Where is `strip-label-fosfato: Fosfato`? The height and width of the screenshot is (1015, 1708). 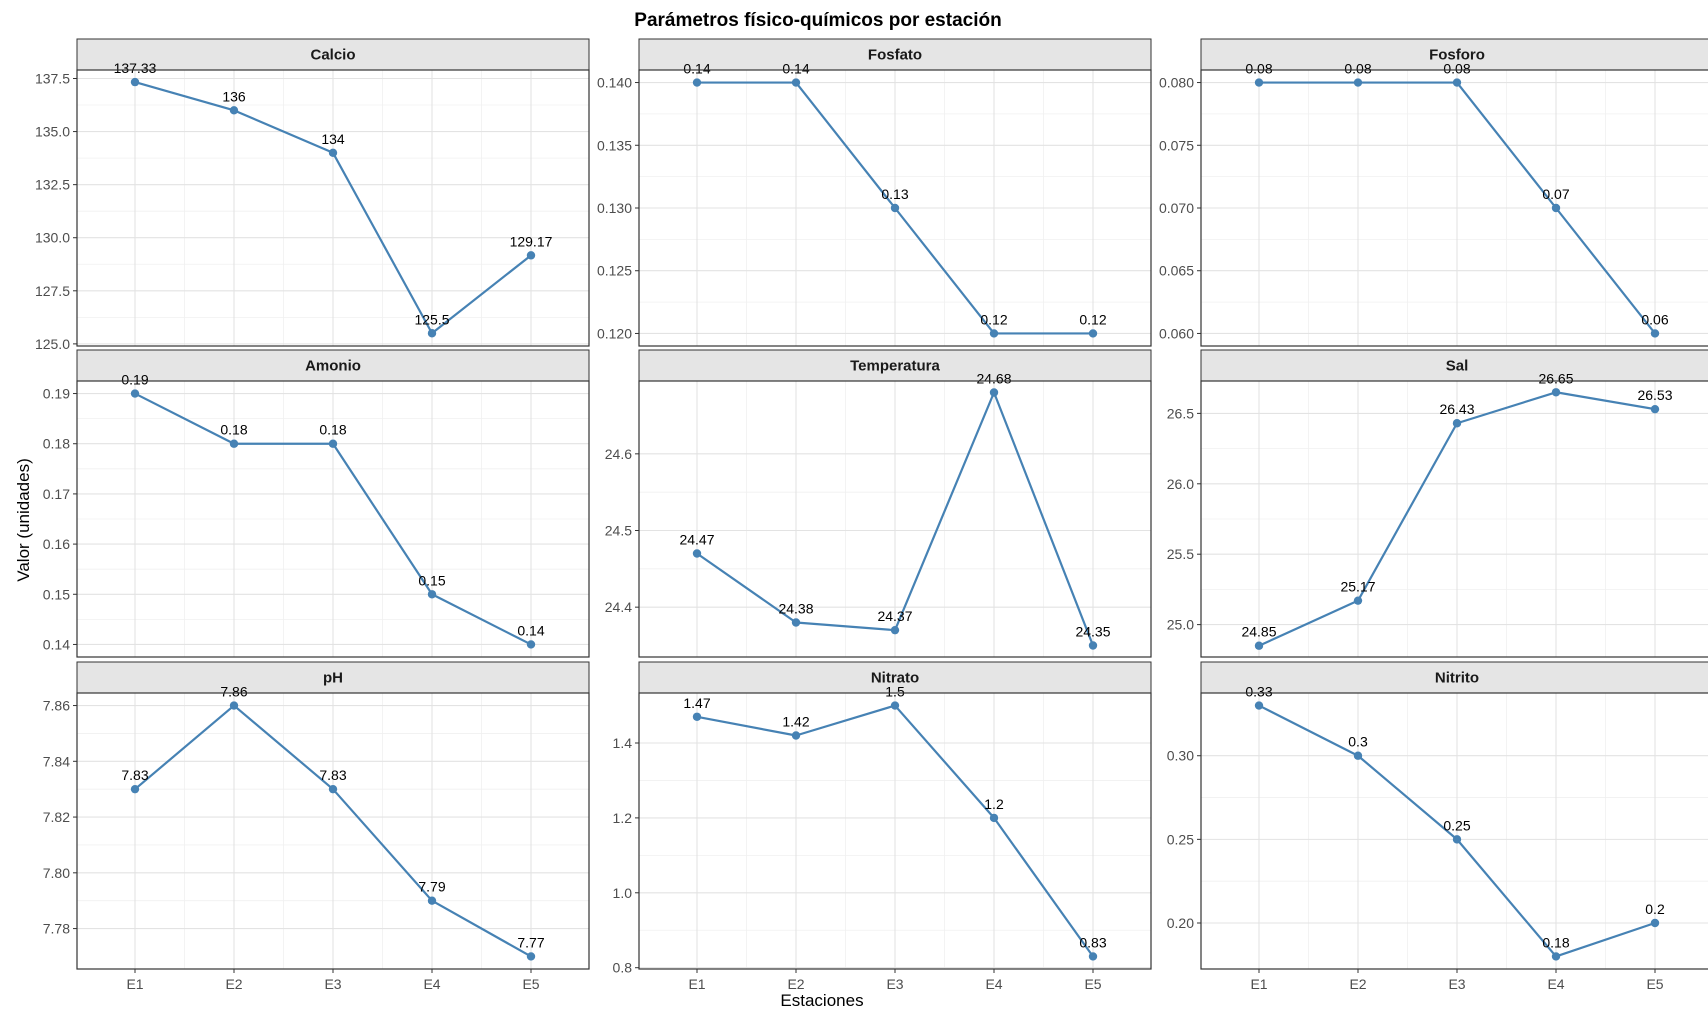
strip-label-fosfato: Fosfato is located at coordinates (895, 55).